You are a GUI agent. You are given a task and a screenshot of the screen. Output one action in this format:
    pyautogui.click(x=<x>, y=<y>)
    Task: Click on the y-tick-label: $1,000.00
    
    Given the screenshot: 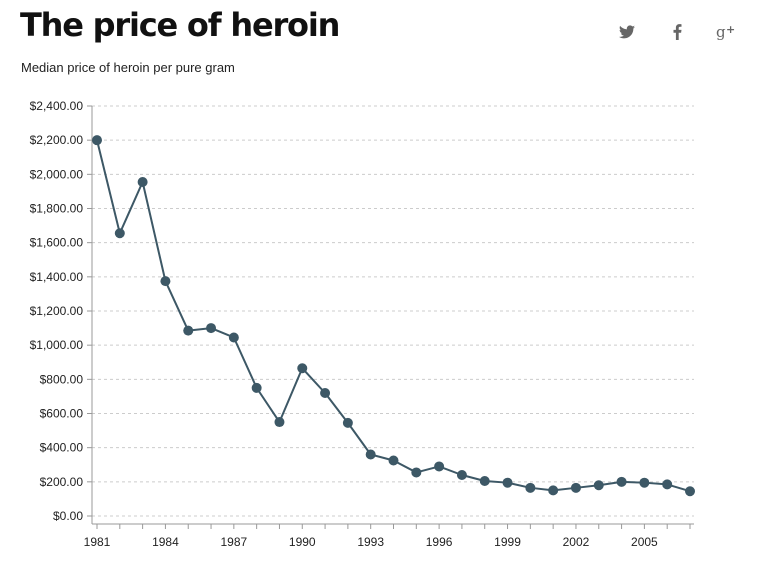 What is the action you would take?
    pyautogui.click(x=57, y=345)
    